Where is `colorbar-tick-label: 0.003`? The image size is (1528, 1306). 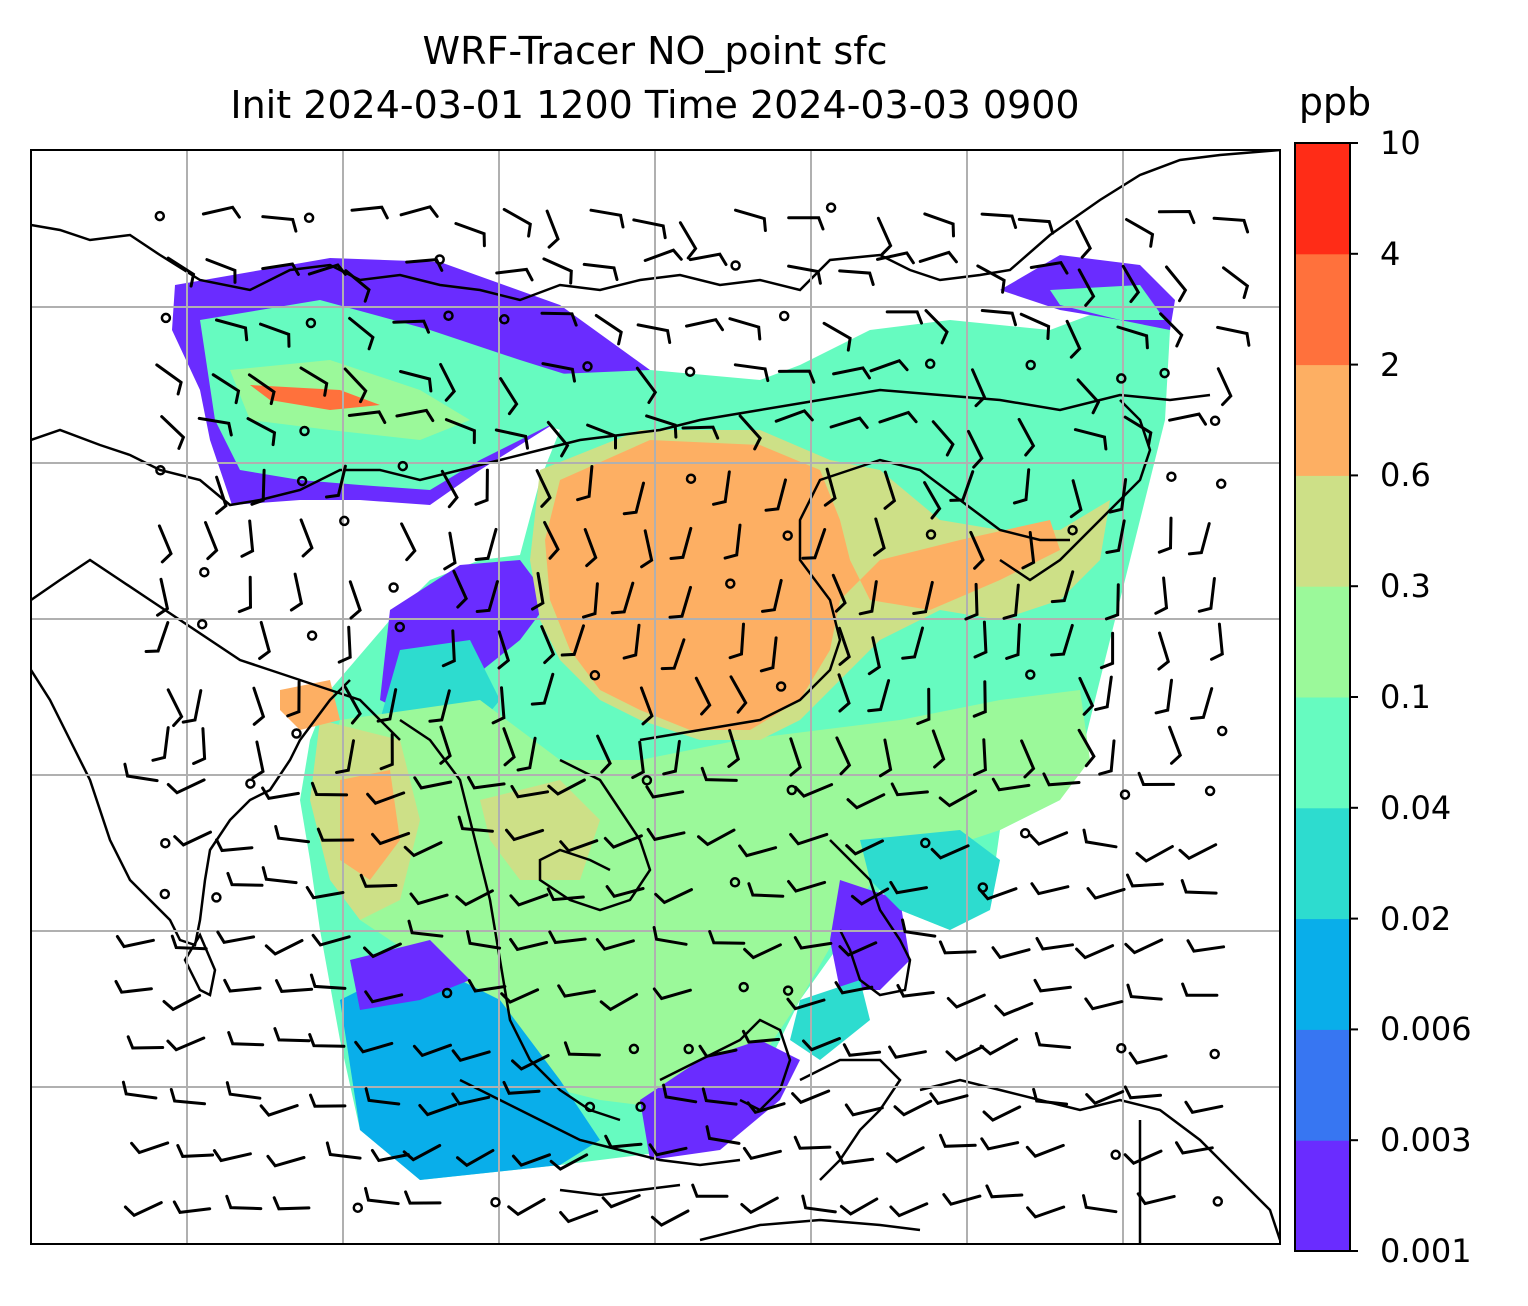
colorbar-tick-label: 0.003 is located at coordinates (1426, 1140).